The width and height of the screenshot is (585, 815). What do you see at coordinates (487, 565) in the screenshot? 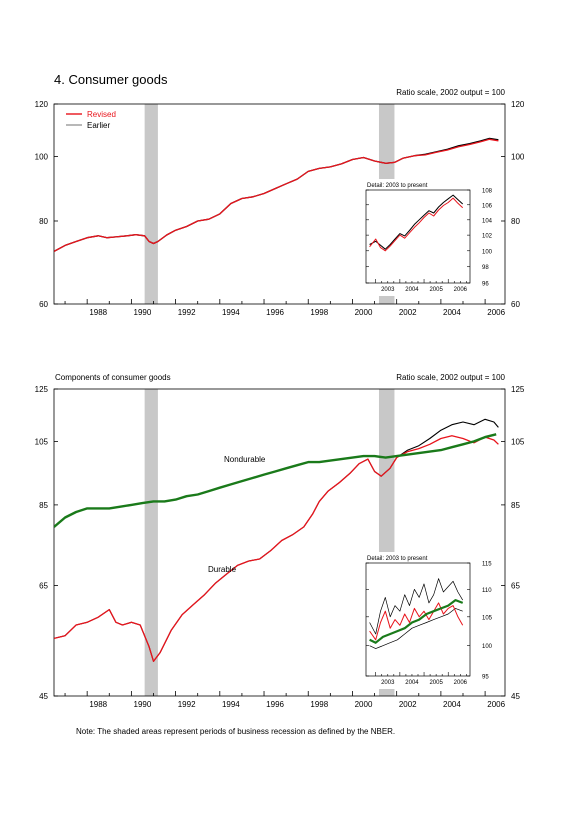
I see `inset-y-tick-label: 115` at bounding box center [487, 565].